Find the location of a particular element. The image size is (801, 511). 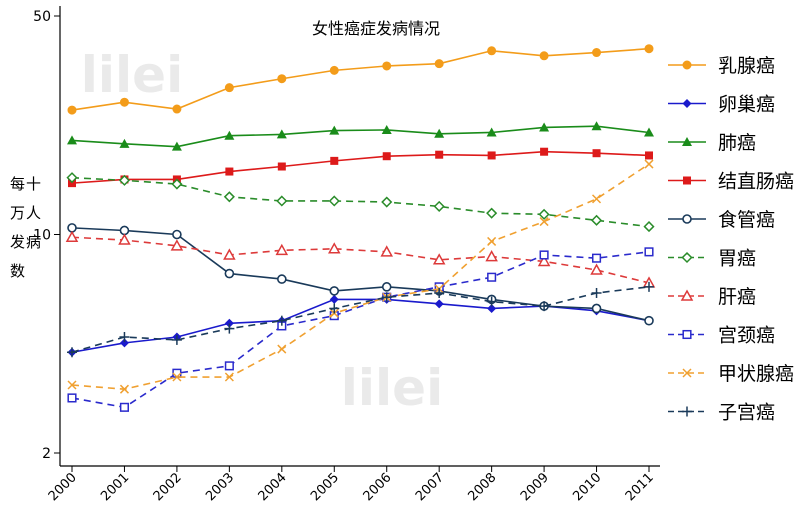

y-tick-label: 10 is located at coordinates (42, 236).